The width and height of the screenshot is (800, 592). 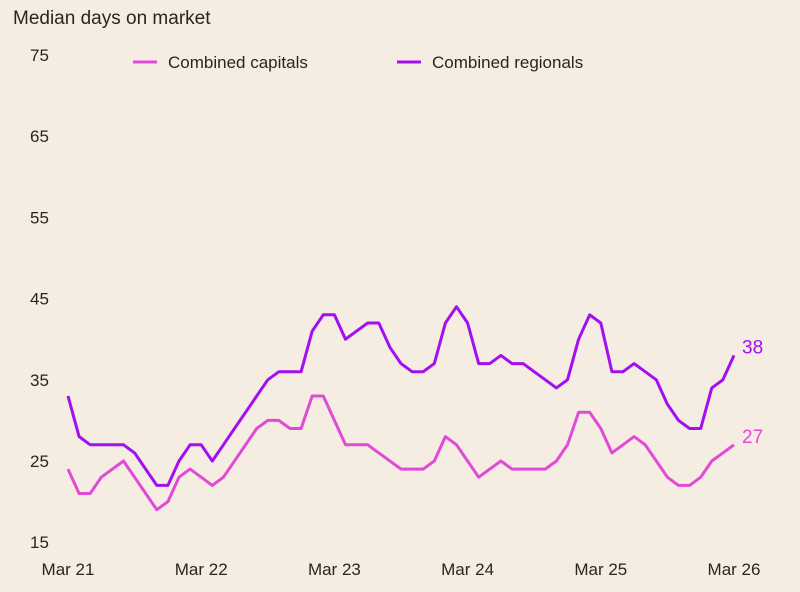 What do you see at coordinates (334, 569) in the screenshot?
I see `x-tick-label: Mar 23` at bounding box center [334, 569].